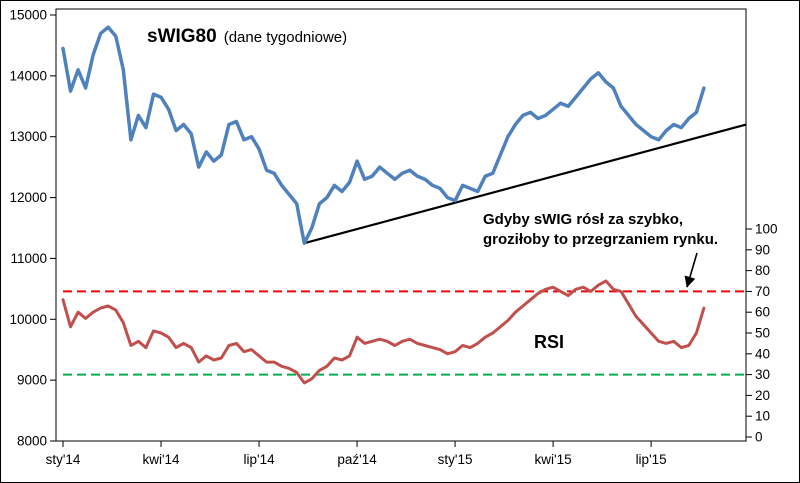 The height and width of the screenshot is (483, 800). Describe the element at coordinates (285, 37) in the screenshot. I see `chart-title-sub: (dane tygodniowe)` at that location.